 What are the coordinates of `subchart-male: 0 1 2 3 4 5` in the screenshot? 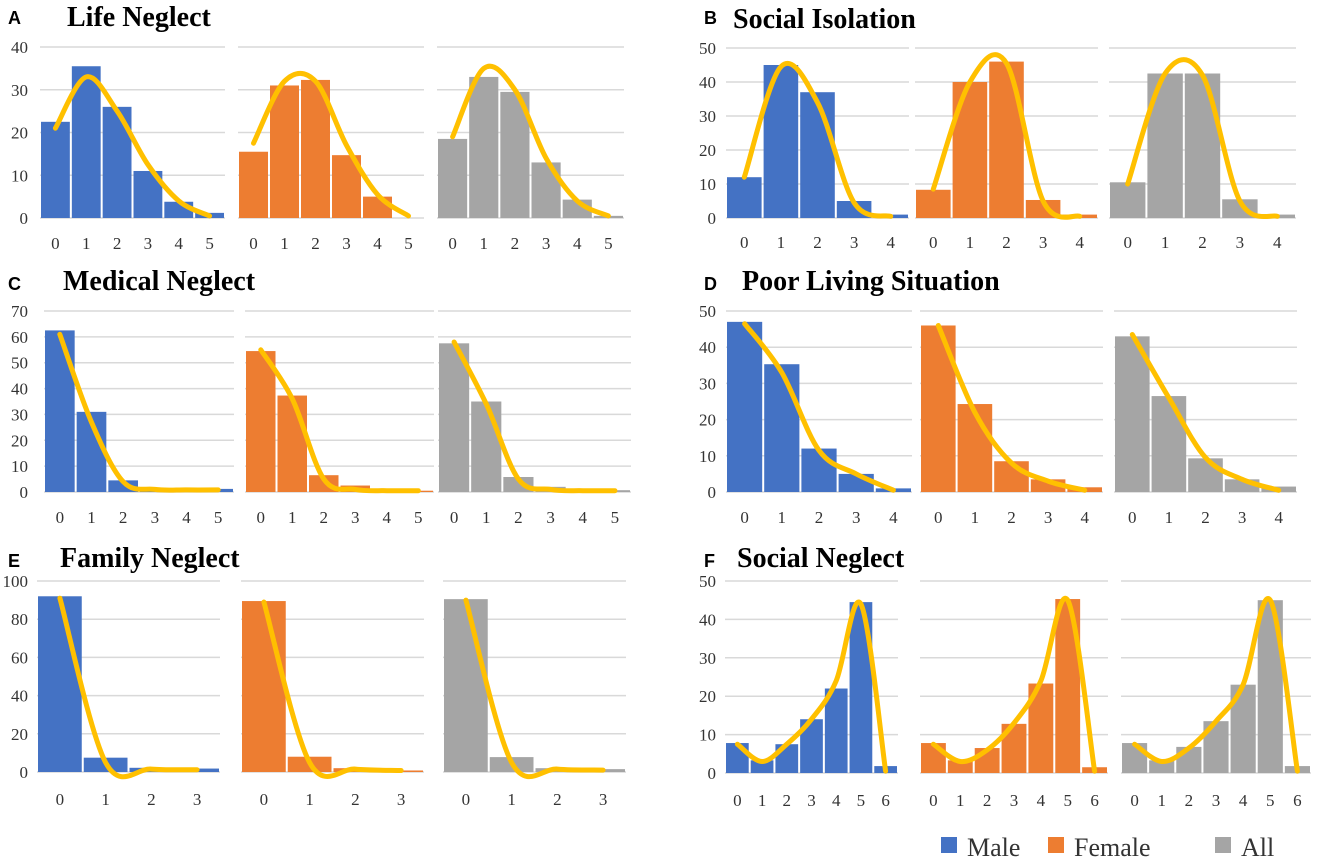 It's located at (132, 149).